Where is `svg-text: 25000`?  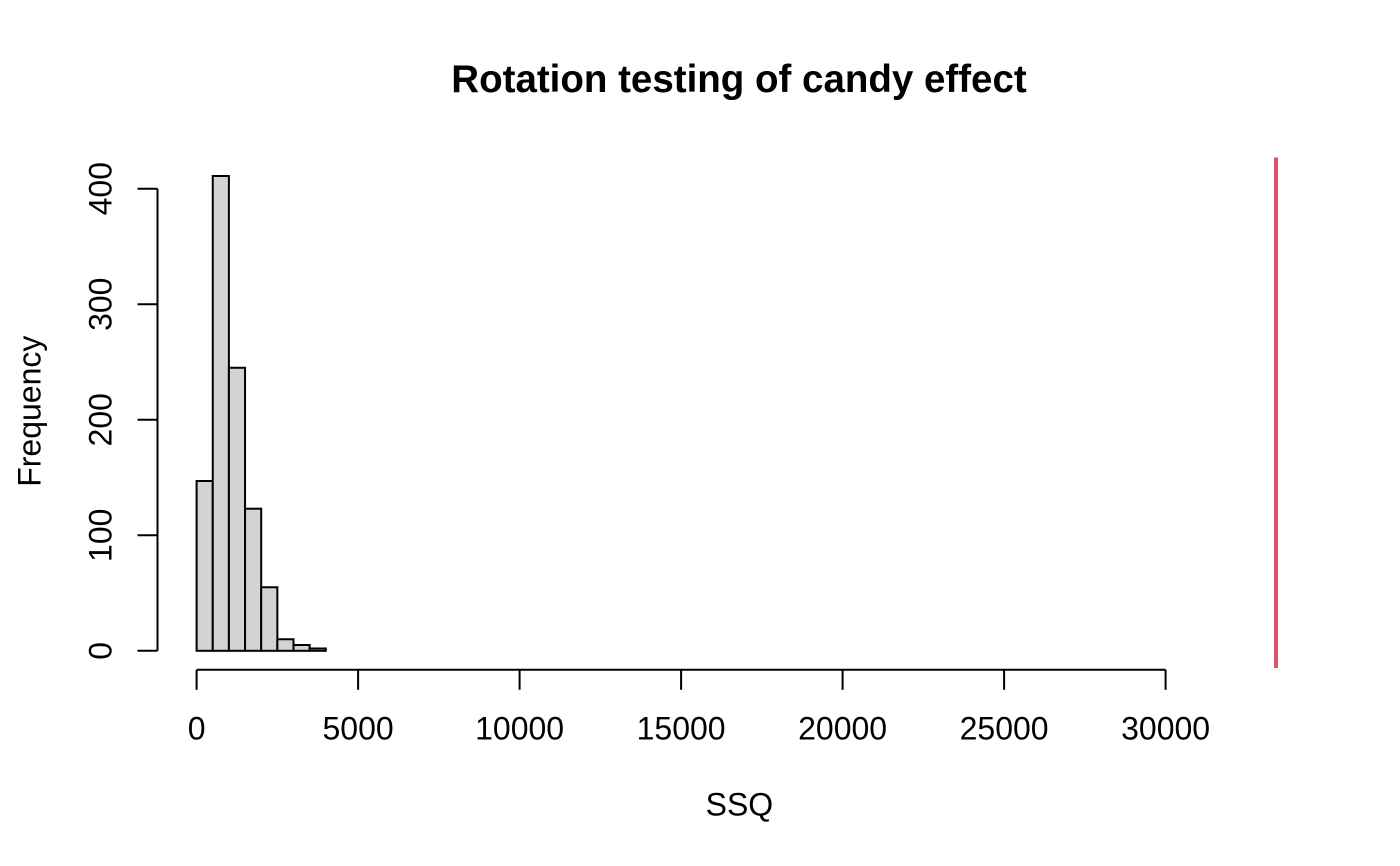
svg-text: 25000 is located at coordinates (1004, 729).